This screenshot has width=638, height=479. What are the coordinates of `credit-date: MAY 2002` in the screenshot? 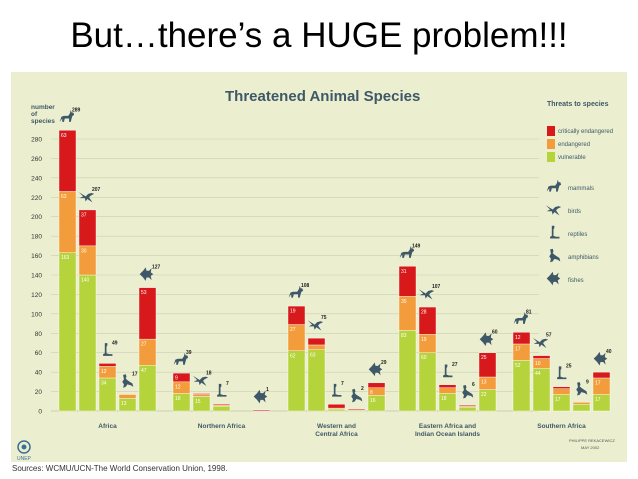 It's located at (590, 447).